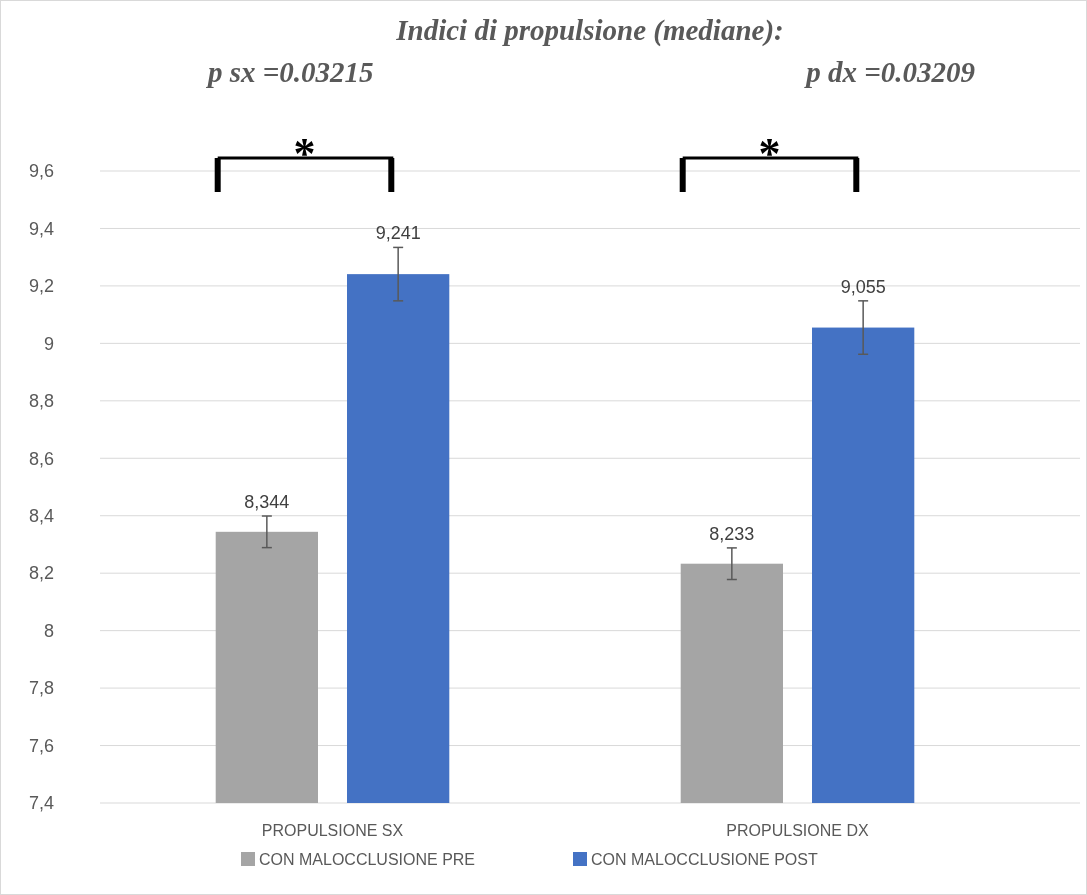  Describe the element at coordinates (41, 573) in the screenshot. I see `y-tick-label: 8,2` at that location.